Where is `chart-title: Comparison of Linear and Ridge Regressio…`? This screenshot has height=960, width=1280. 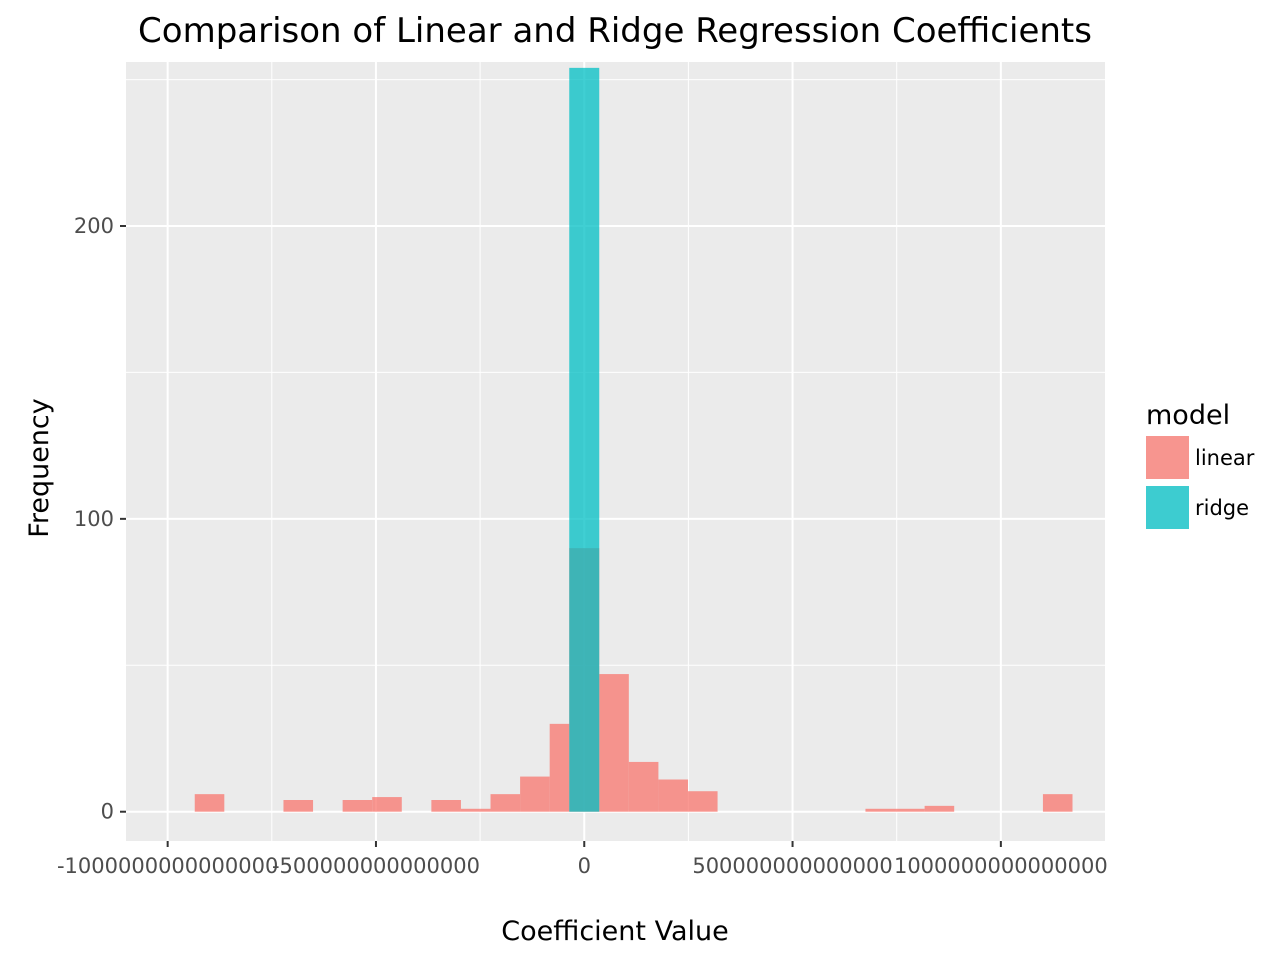
chart-title: Comparison of Linear and Ridge Regressio… is located at coordinates (615, 31).